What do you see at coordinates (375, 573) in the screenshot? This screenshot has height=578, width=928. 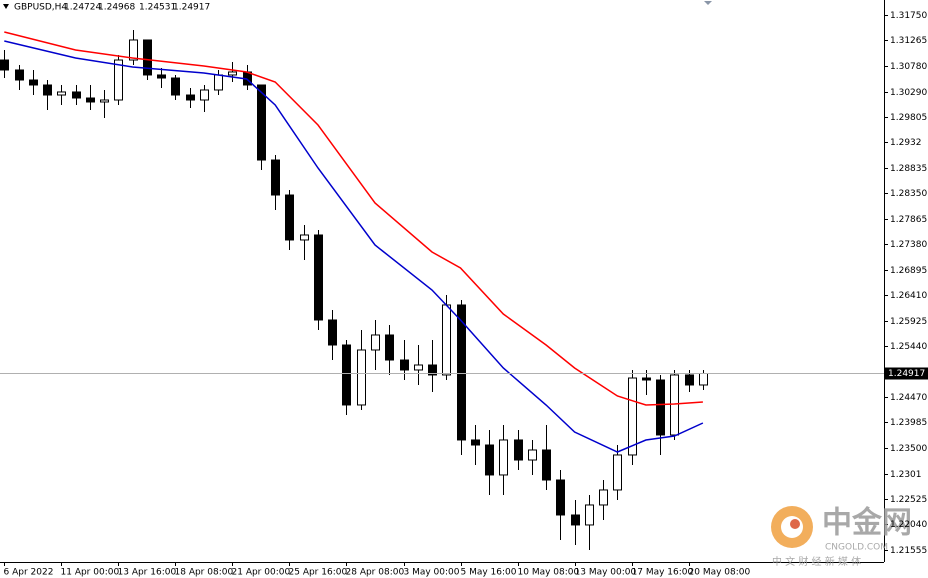 I see `x-tick-label: 28 Apr 08:00` at bounding box center [375, 573].